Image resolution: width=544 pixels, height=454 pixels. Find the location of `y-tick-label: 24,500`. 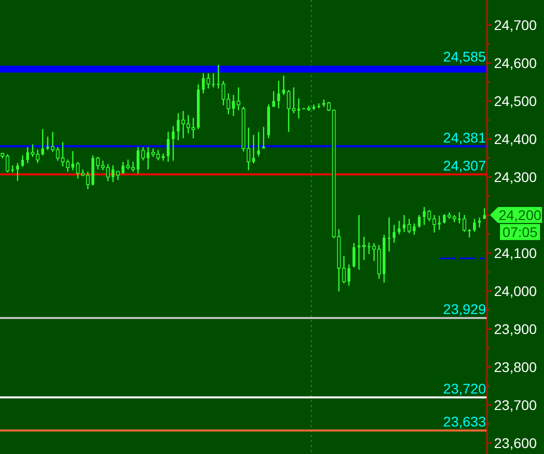

y-tick-label: 24,500 is located at coordinates (516, 100).